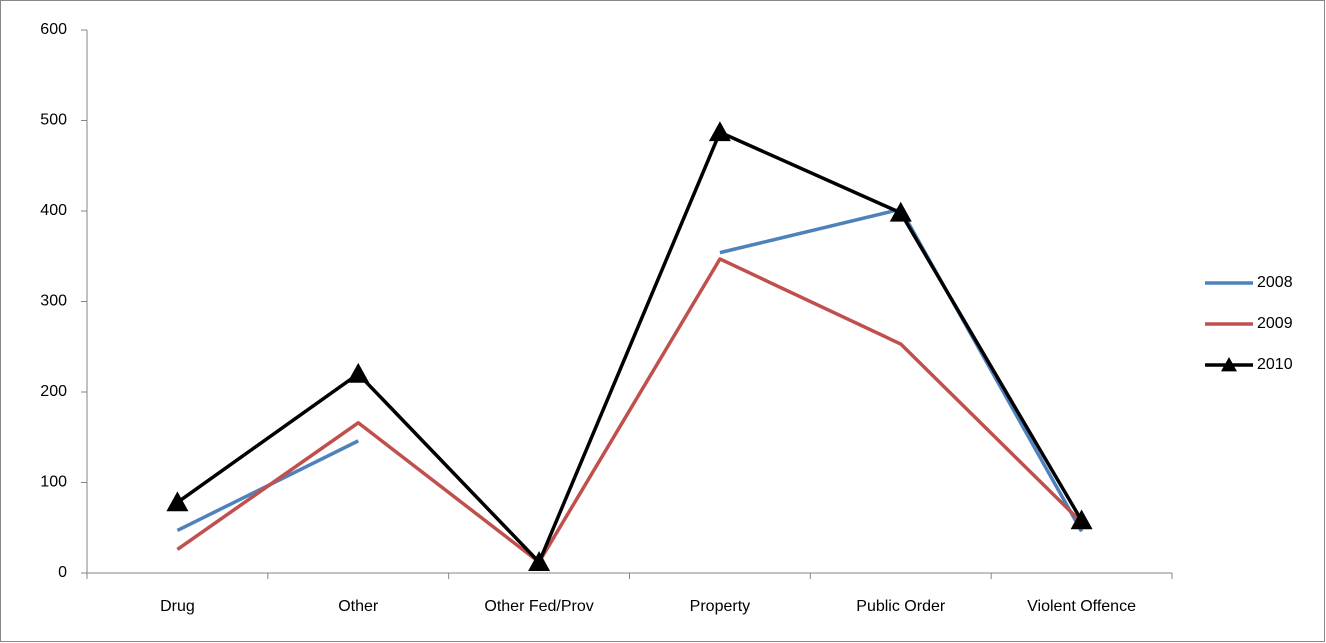 This screenshot has width=1326, height=643. What do you see at coordinates (53, 210) in the screenshot?
I see `y-tick-label: 400` at bounding box center [53, 210].